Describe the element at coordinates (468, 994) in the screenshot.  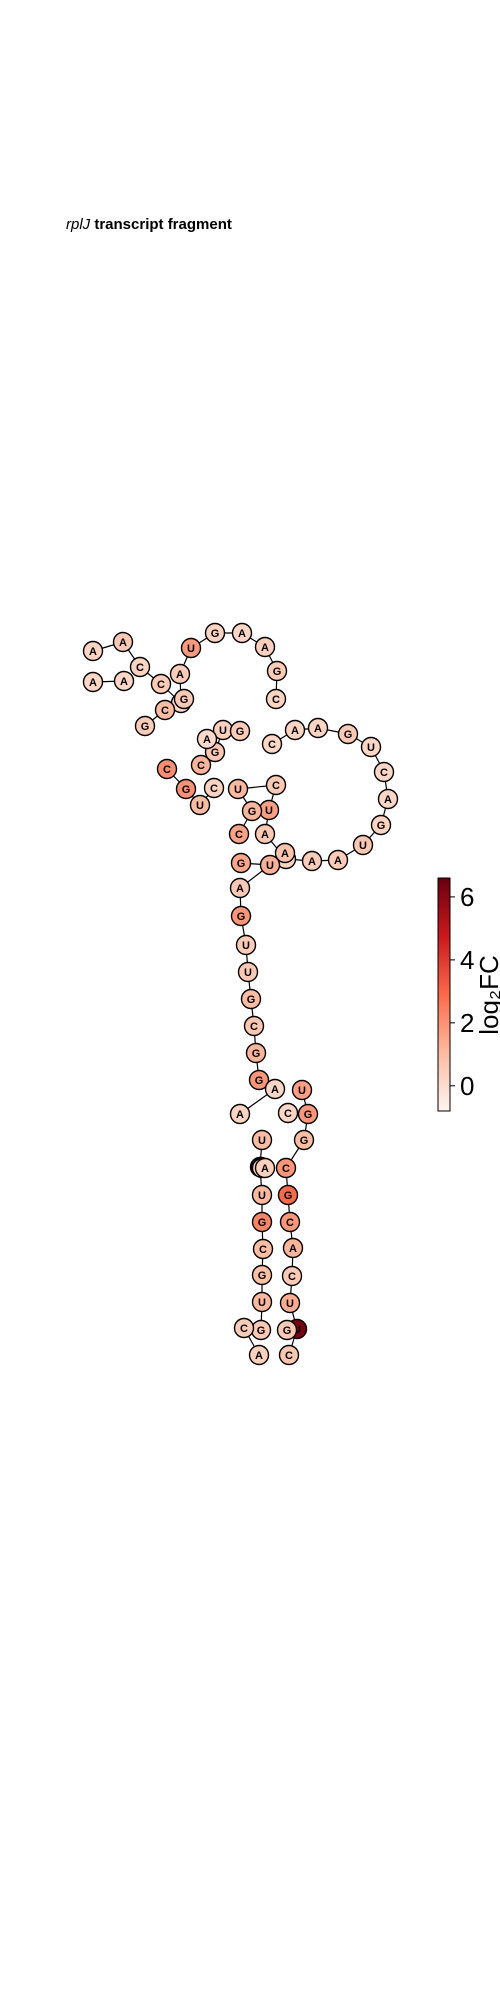
I see `colorbar: 0 2 4 6 log₂FC` at that location.